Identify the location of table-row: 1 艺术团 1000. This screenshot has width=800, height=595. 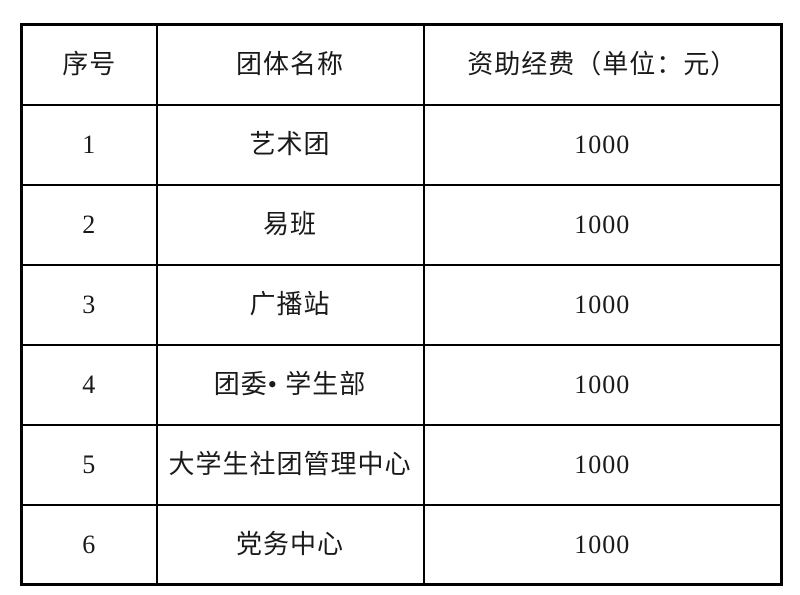
(401, 144).